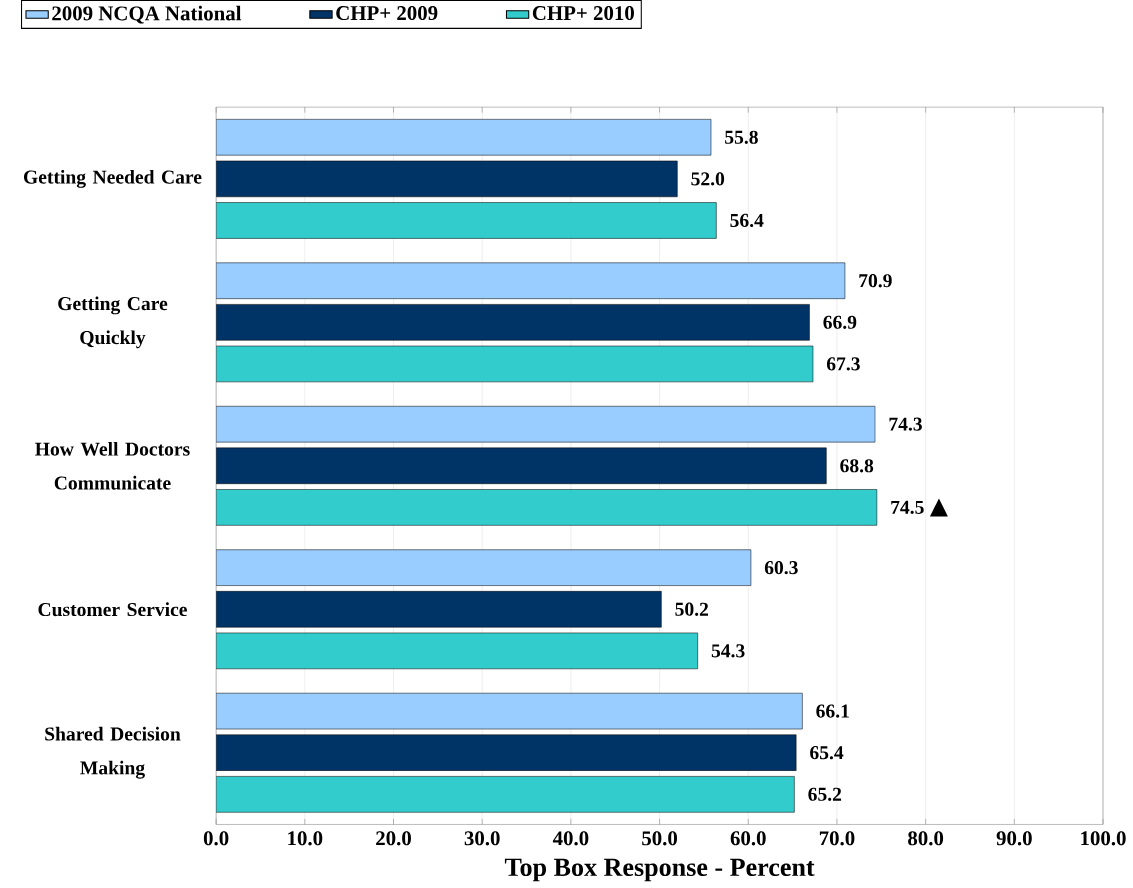 The width and height of the screenshot is (1133, 888). Describe the element at coordinates (113, 322) in the screenshot. I see `y-tick-label: Getting Care Quickly` at that location.